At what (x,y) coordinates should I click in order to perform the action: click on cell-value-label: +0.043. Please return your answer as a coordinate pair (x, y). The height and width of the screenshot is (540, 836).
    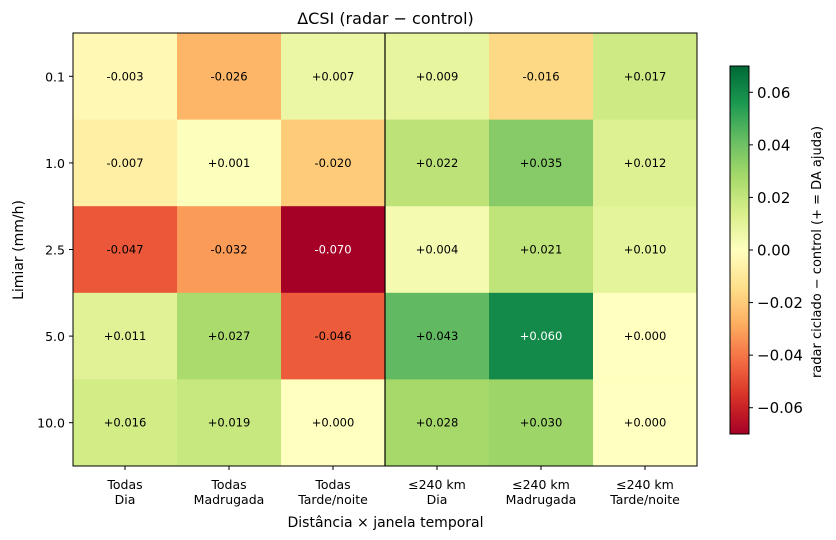
    Looking at the image, I should click on (437, 336).